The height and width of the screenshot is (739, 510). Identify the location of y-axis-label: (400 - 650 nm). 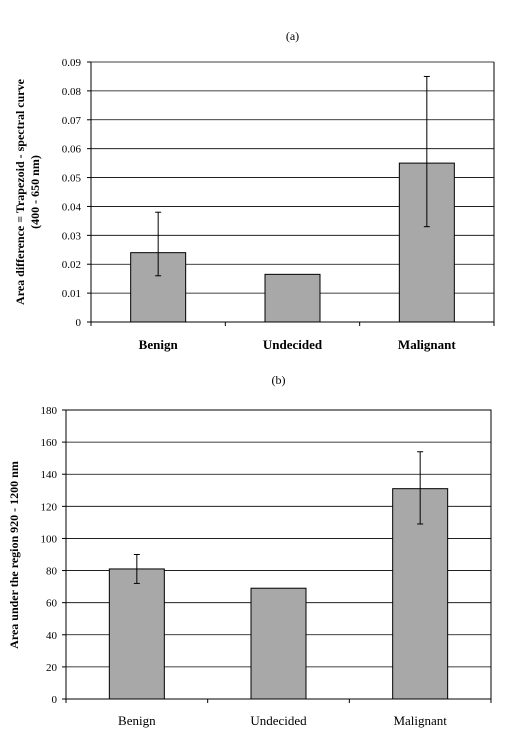
(35, 192).